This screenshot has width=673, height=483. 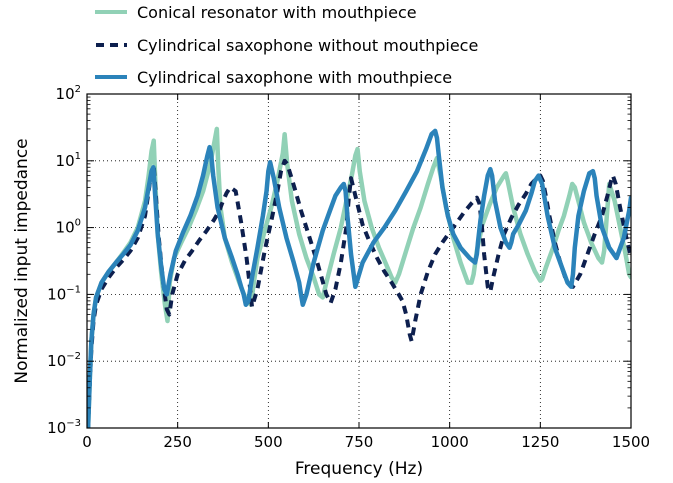 I want to click on y-tick-labels: 10⁻³ 10⁻² 10⁻¹ 10⁰ 10¹ 10², so click(x=64, y=260).